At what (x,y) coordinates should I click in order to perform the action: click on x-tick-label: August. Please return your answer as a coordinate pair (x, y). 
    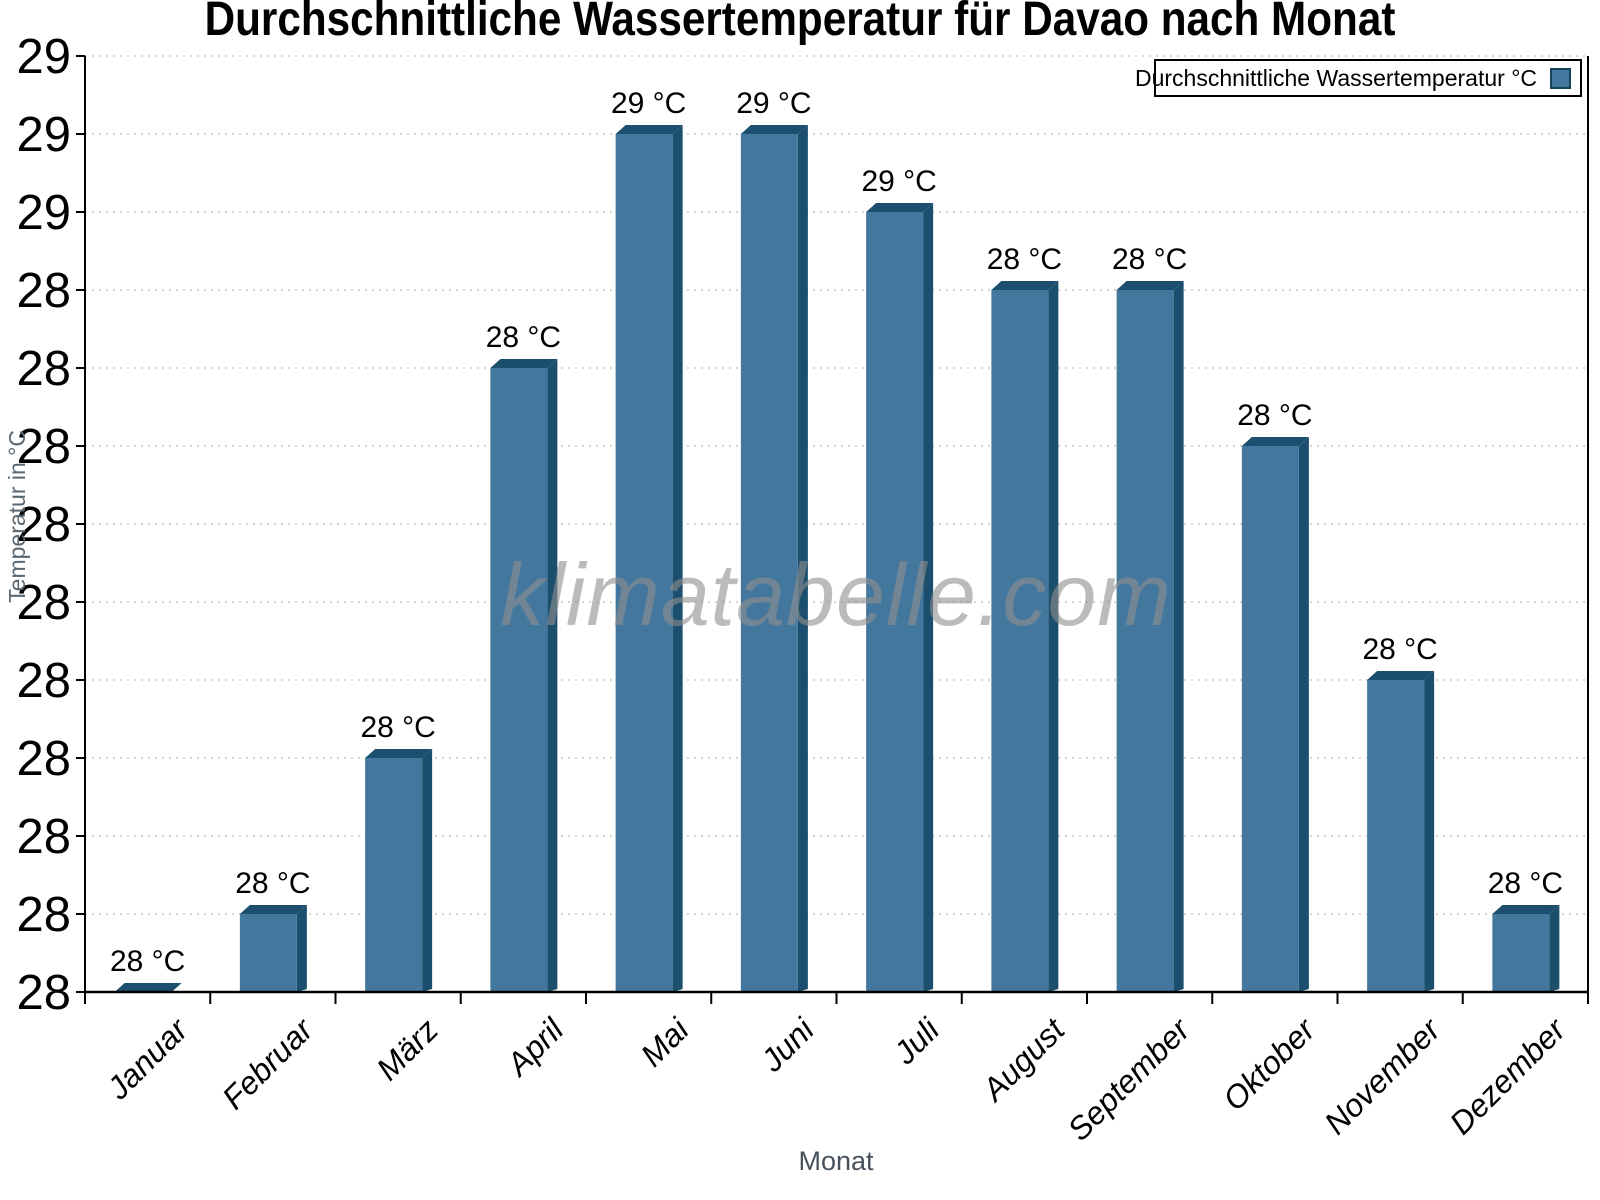
    Looking at the image, I should click on (1023, 1060).